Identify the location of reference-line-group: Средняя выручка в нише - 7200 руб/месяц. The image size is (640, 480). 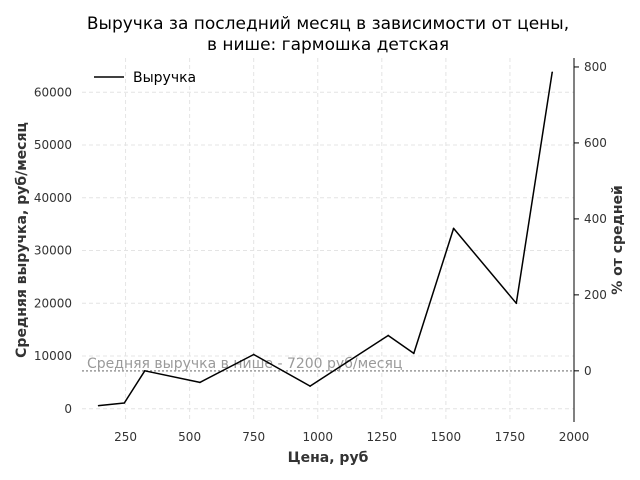
(328, 364).